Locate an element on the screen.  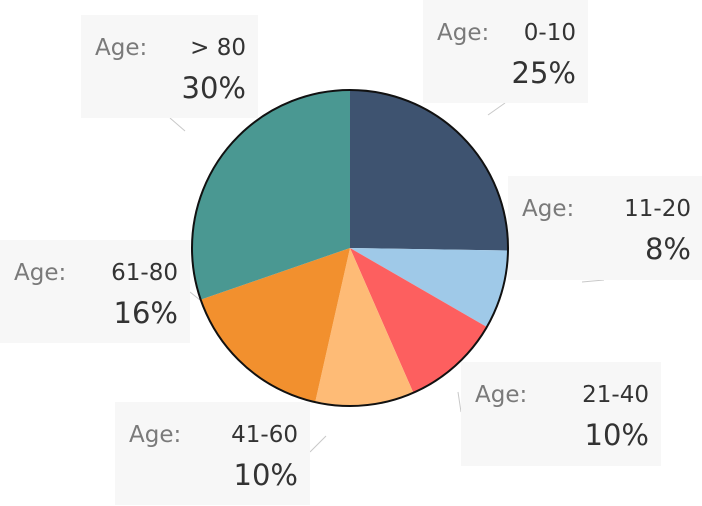
label-category: > 80 is located at coordinates (218, 48).